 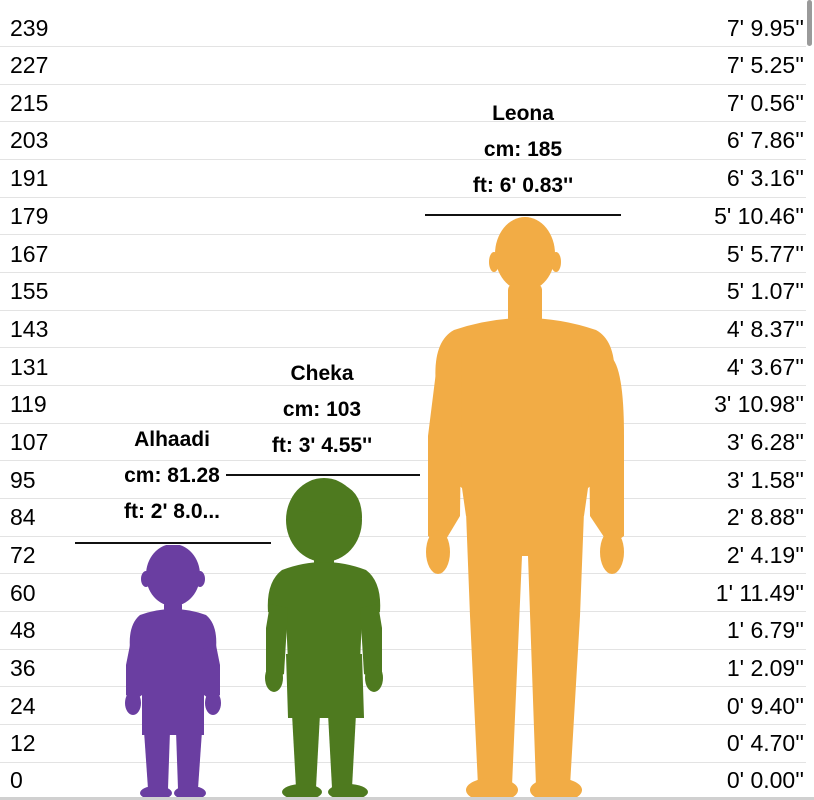 What do you see at coordinates (759, 216) in the screenshot?
I see `ft-tick-label: 5' 10.46''` at bounding box center [759, 216].